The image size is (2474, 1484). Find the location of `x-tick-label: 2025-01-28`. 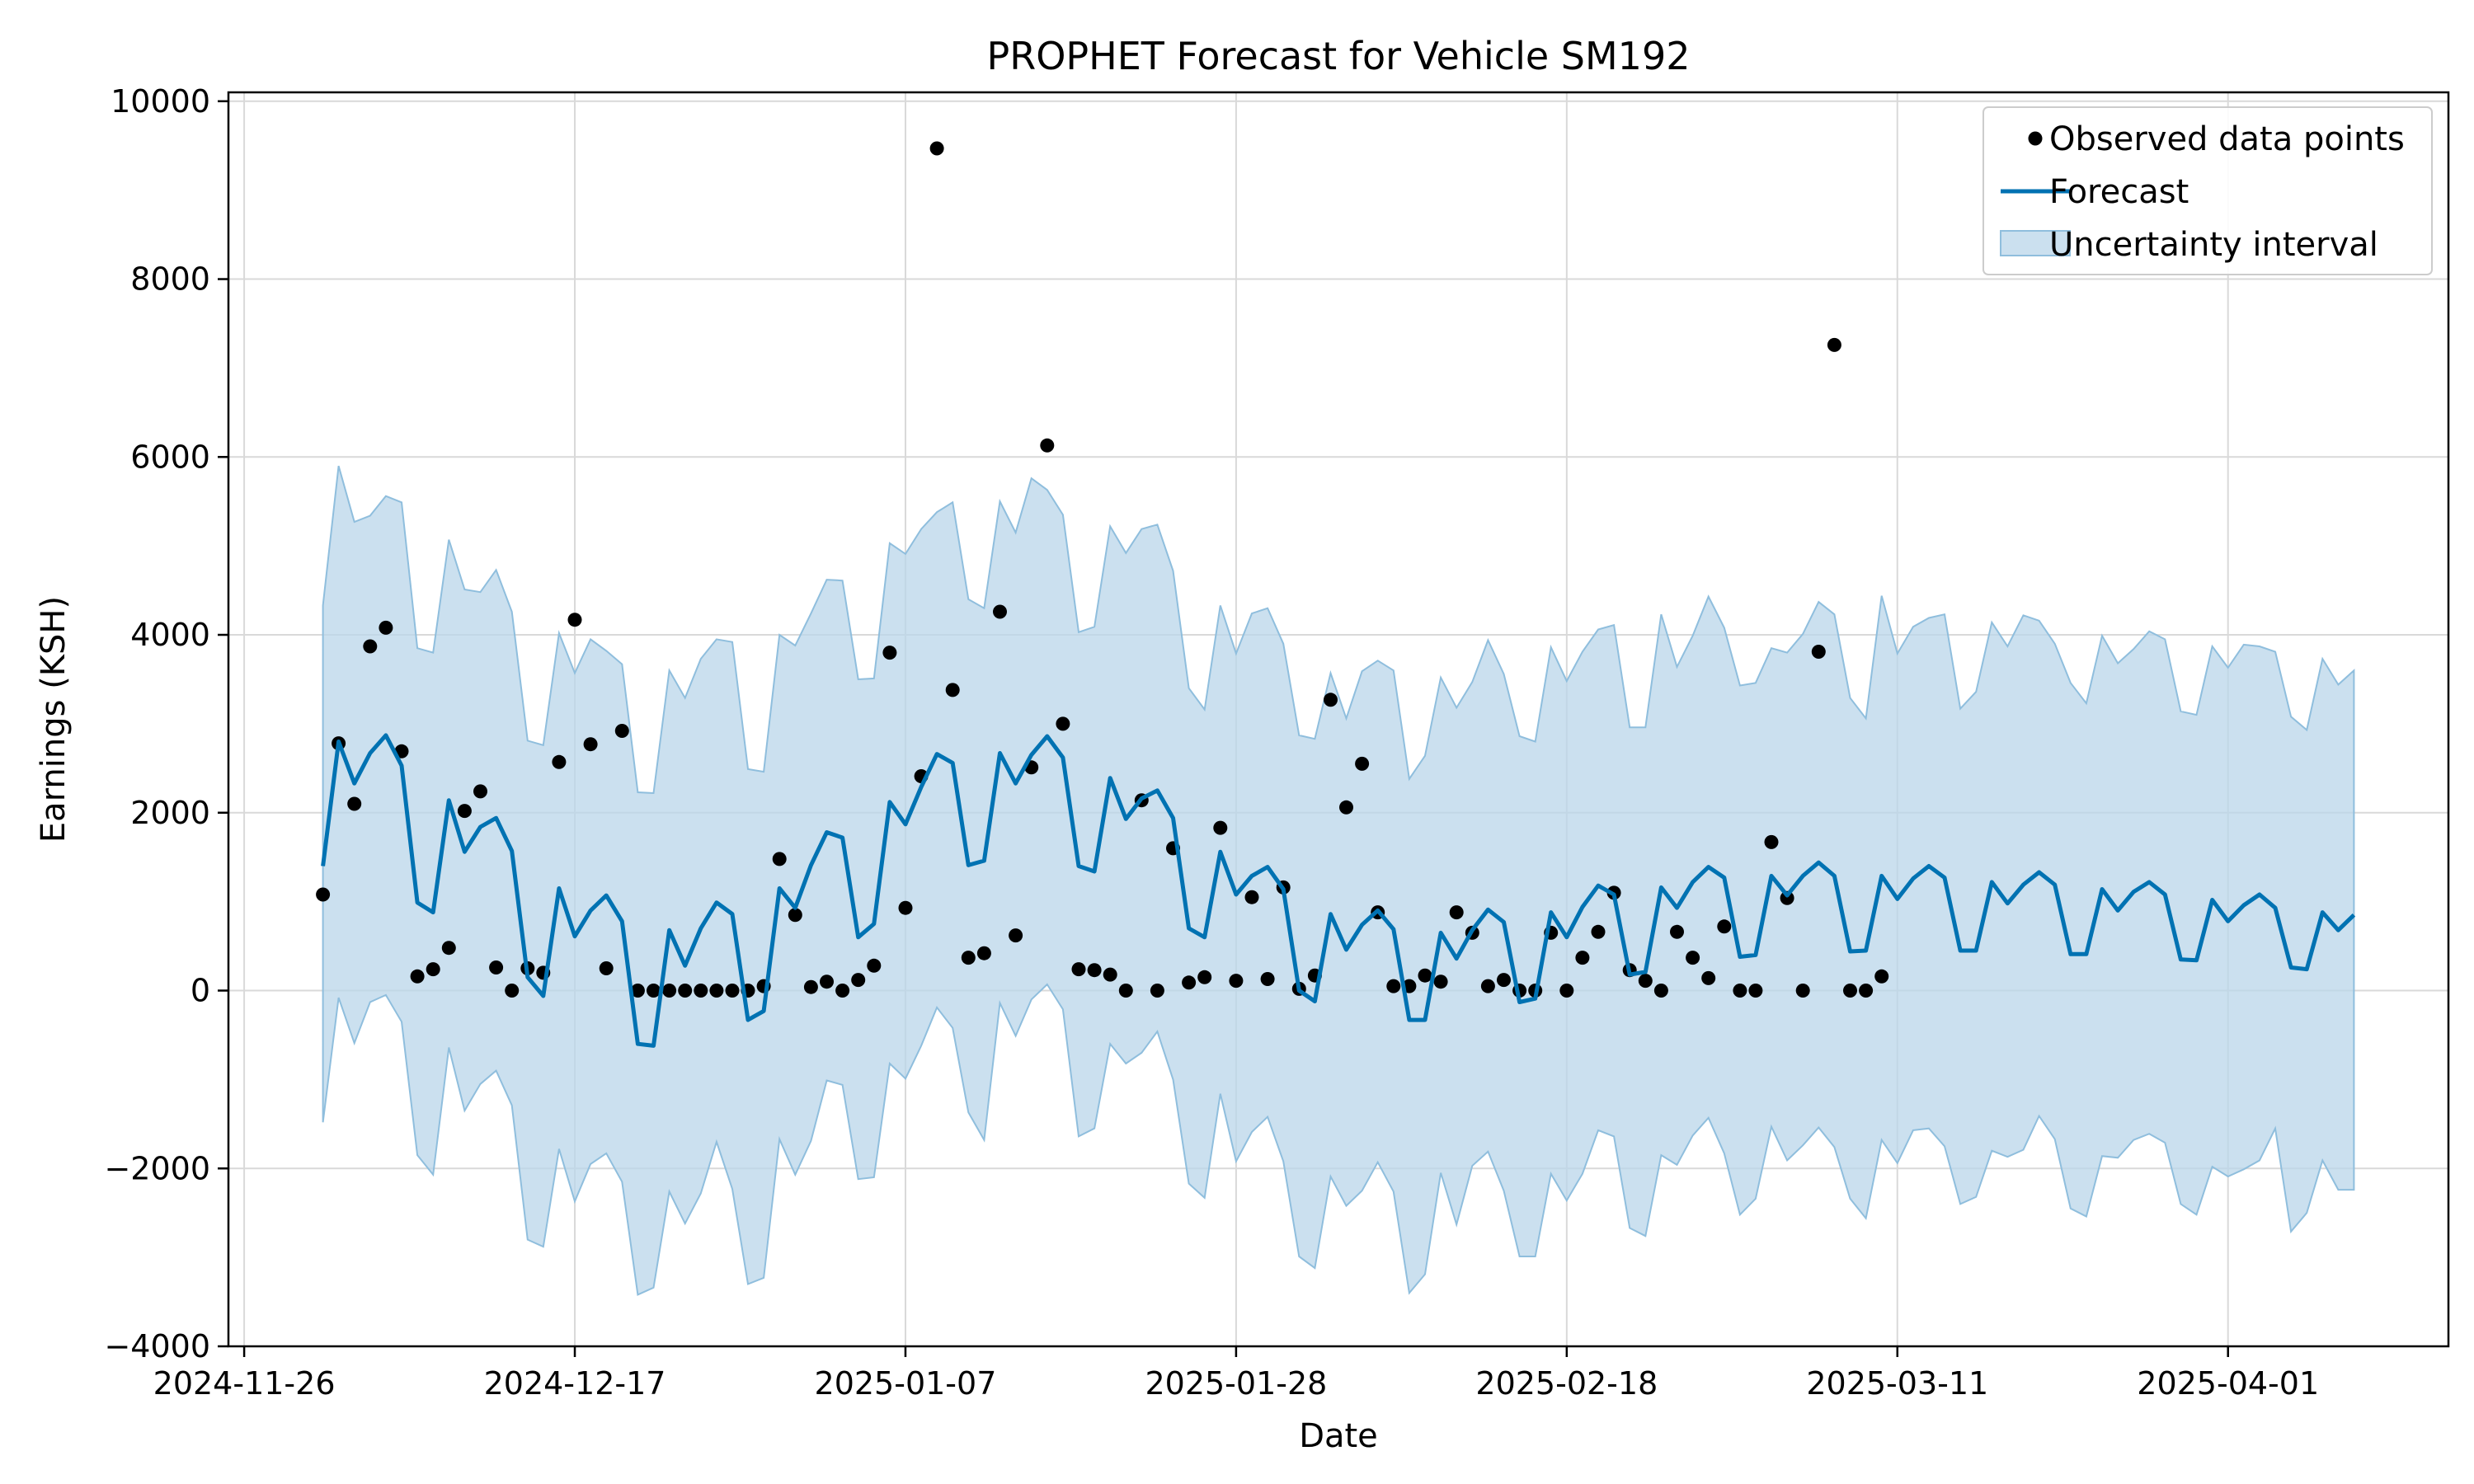

x-tick-label: 2025-01-28 is located at coordinates (1236, 1383).